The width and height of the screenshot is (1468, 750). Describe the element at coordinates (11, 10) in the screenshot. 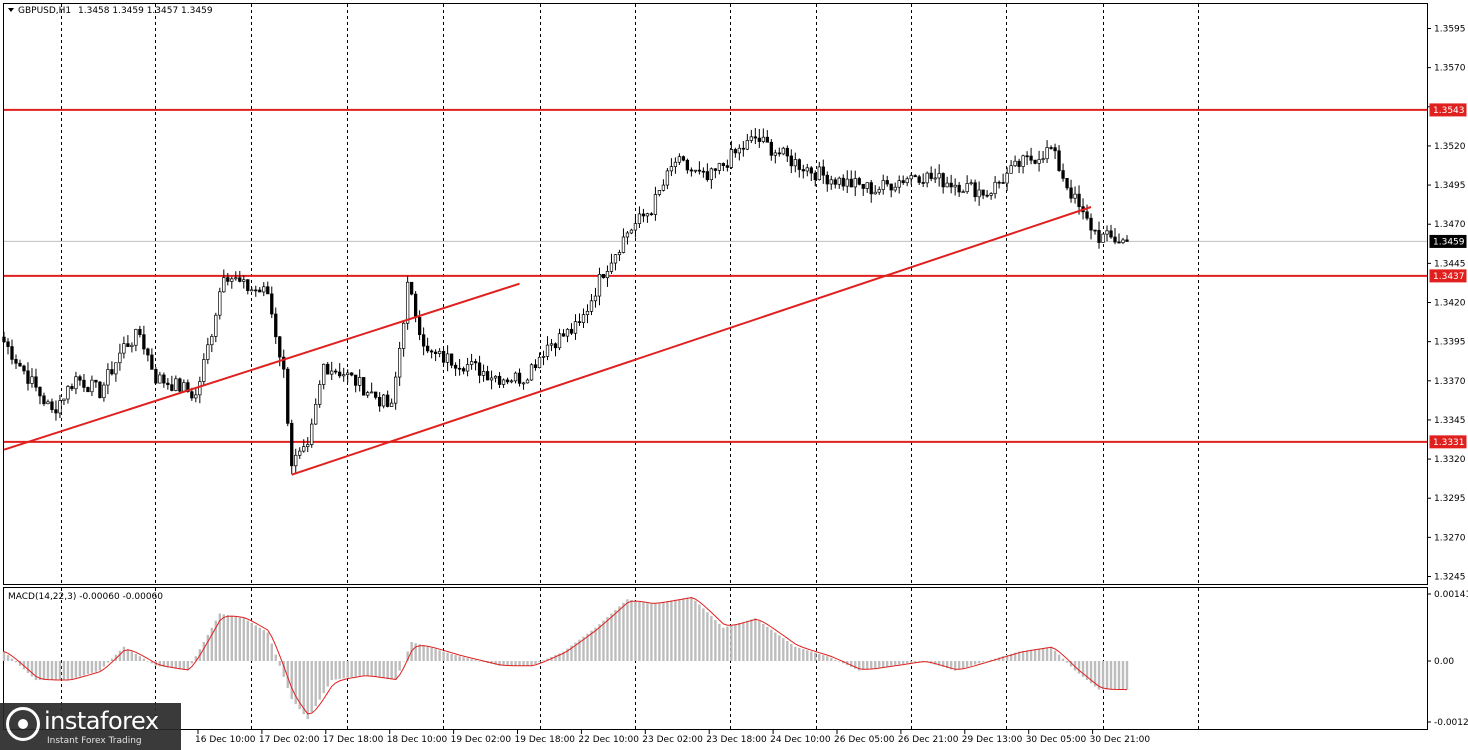

I see `symbol-dropdown-icon` at that location.